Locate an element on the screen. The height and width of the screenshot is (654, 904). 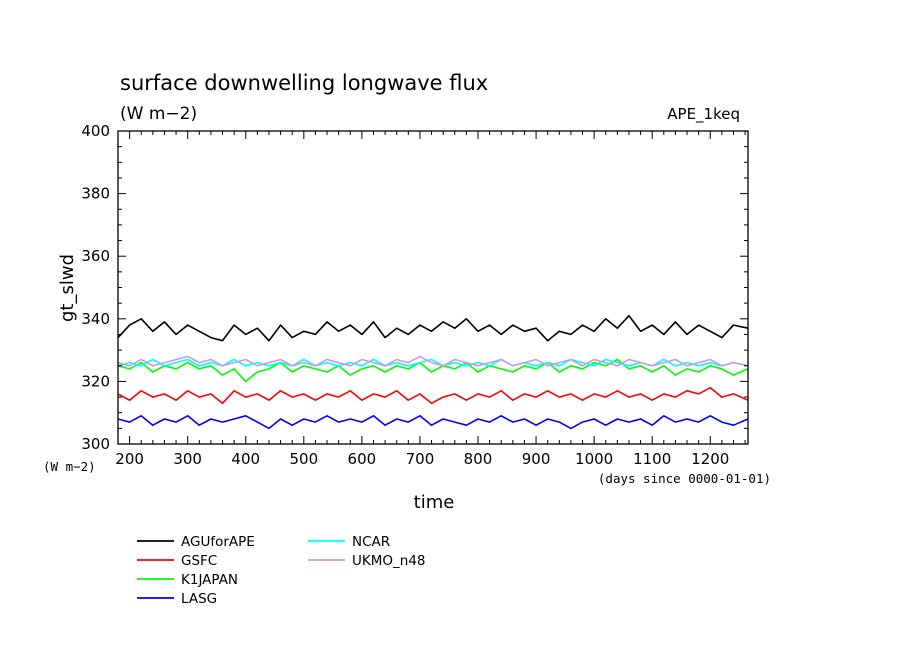
x-tick-label: 500 is located at coordinates (303, 459).